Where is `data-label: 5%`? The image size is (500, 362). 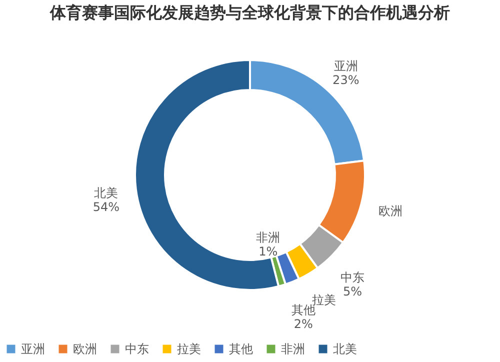 data-label: 5% is located at coordinates (352, 291).